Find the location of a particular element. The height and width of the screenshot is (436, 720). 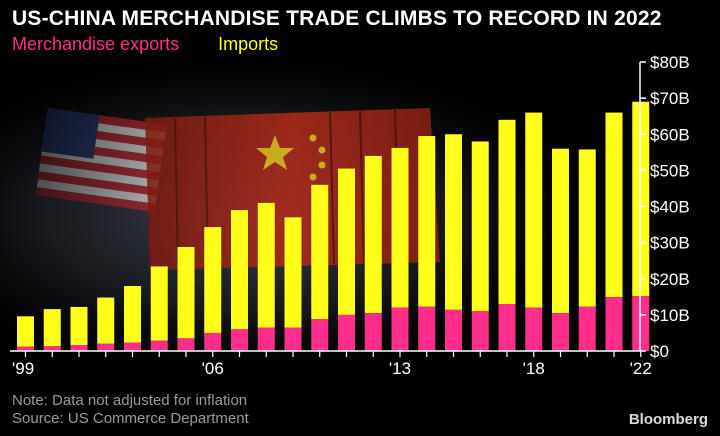

x-tick-label-4: '22 is located at coordinates (641, 368).